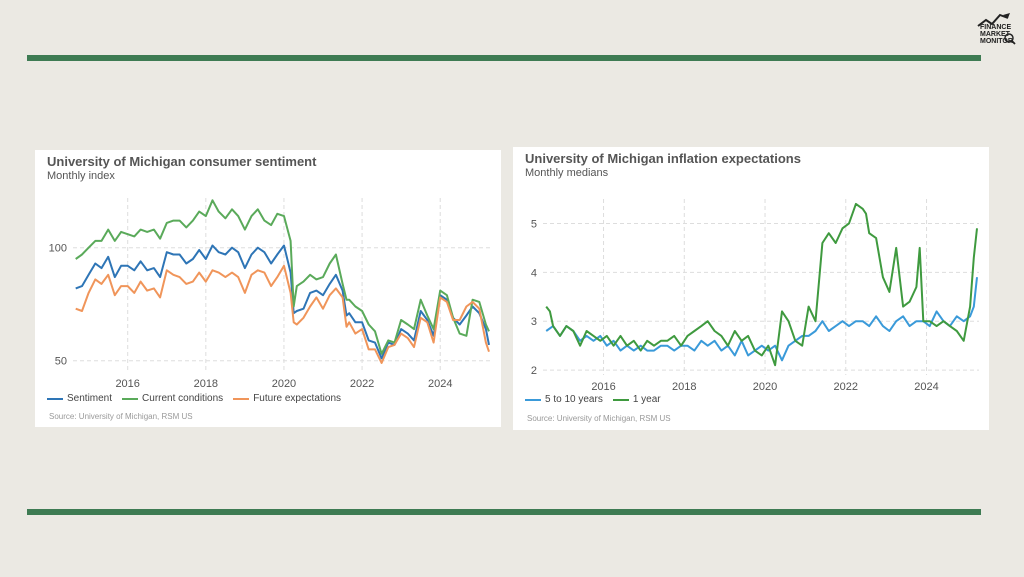  Describe the element at coordinates (574, 399) in the screenshot. I see `legend-label: 5 to 10 years` at that location.